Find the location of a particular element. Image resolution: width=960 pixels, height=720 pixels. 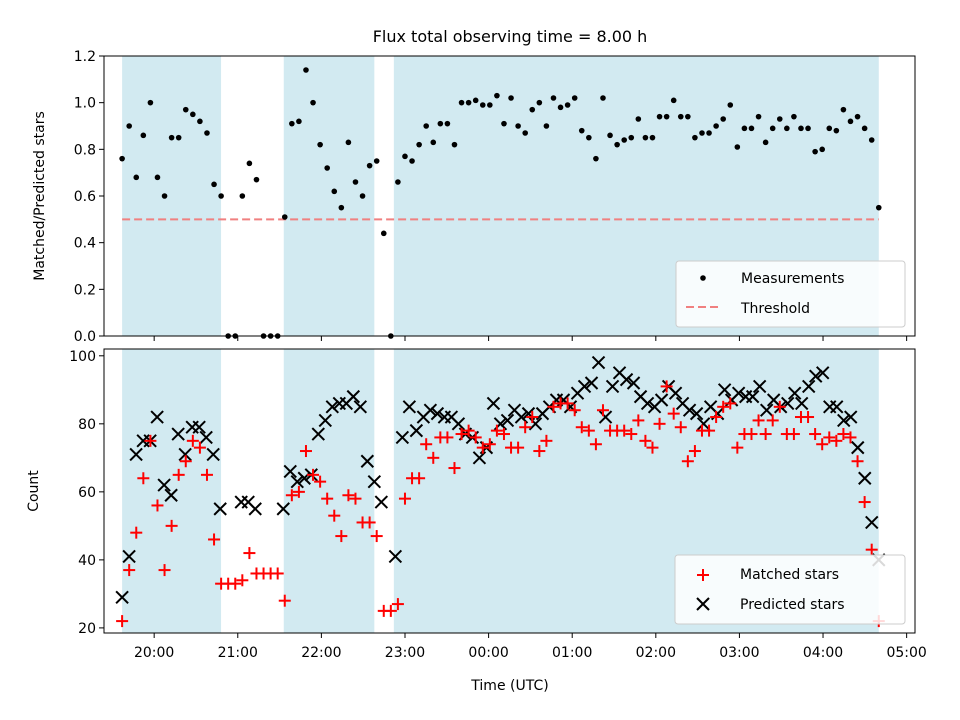

x-tick-label: 04:00 is located at coordinates (823, 653).